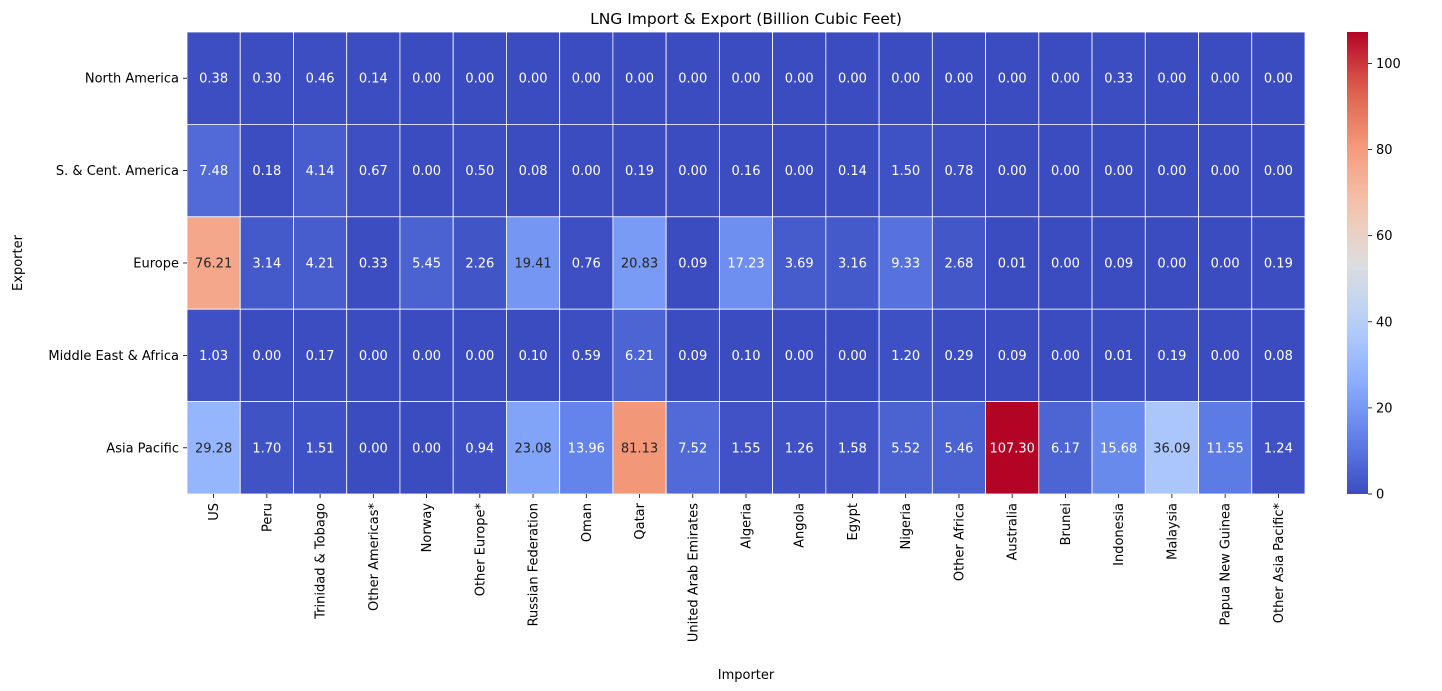 The width and height of the screenshot is (1442, 691). I want to click on column-label: US, so click(214, 512).